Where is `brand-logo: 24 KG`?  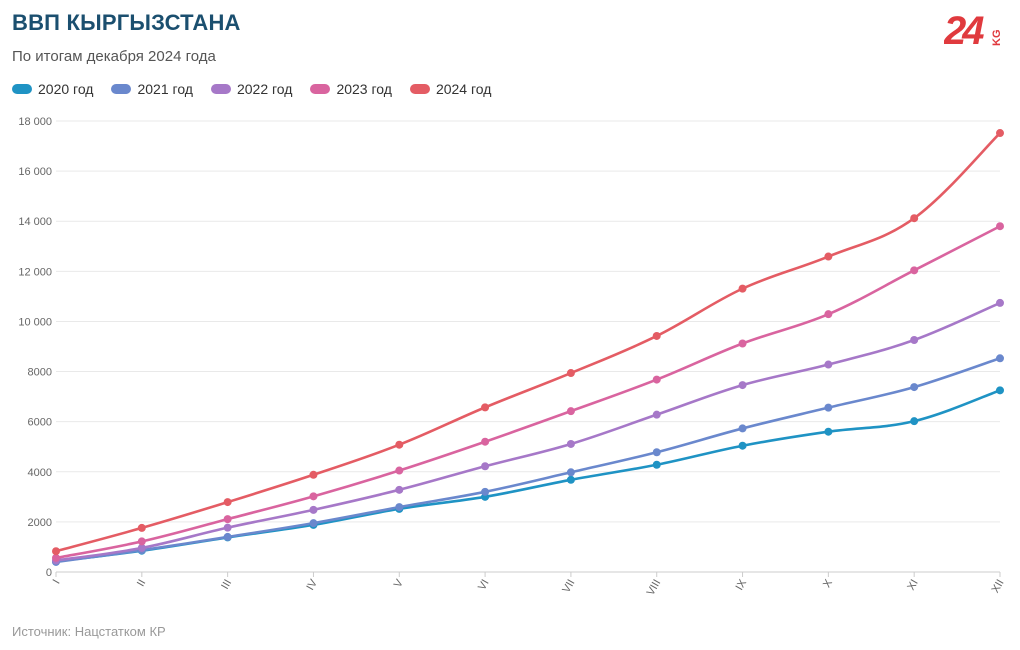
brand-logo: 24 KG is located at coordinates (973, 30).